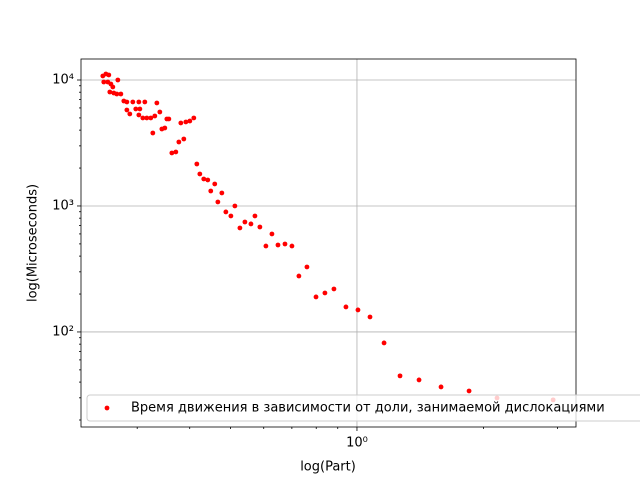 This screenshot has width=640, height=480. Describe the element at coordinates (107, 408) in the screenshot. I see `legend-marker` at that location.